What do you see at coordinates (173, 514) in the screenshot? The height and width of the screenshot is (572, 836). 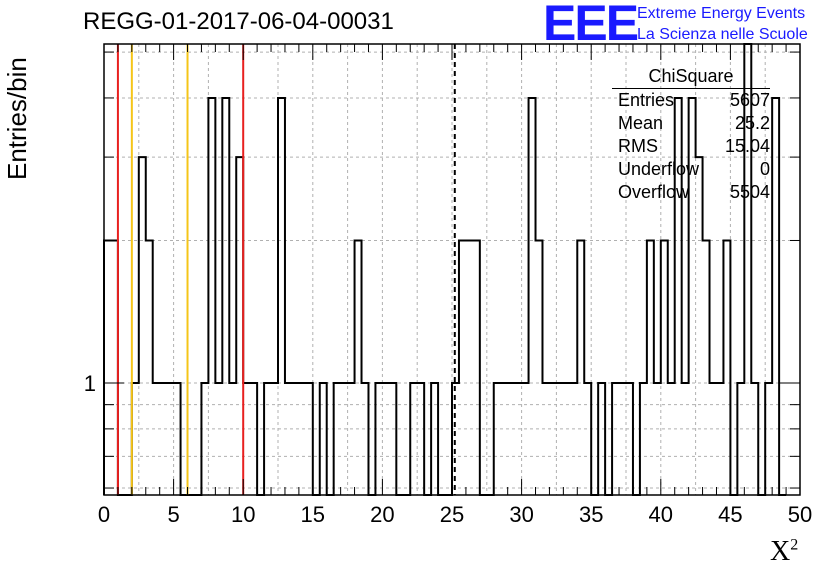 I see `x-tick-label: 5` at bounding box center [173, 514].